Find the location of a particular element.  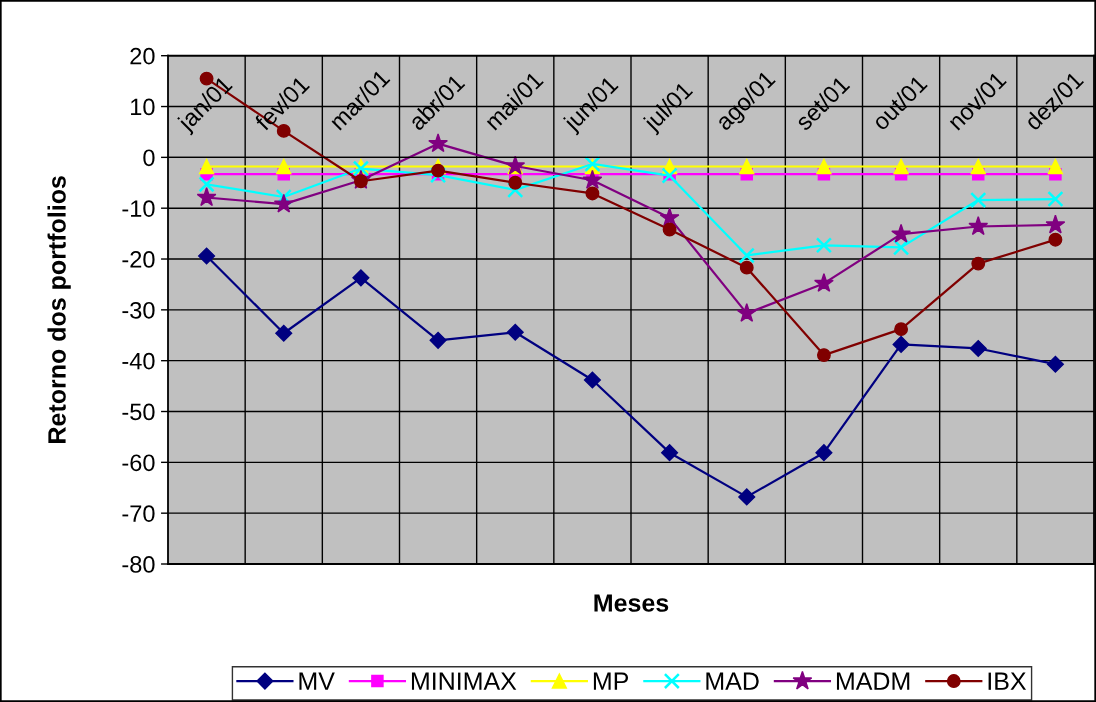

y-tick-label: -30 is located at coordinates (138, 310).